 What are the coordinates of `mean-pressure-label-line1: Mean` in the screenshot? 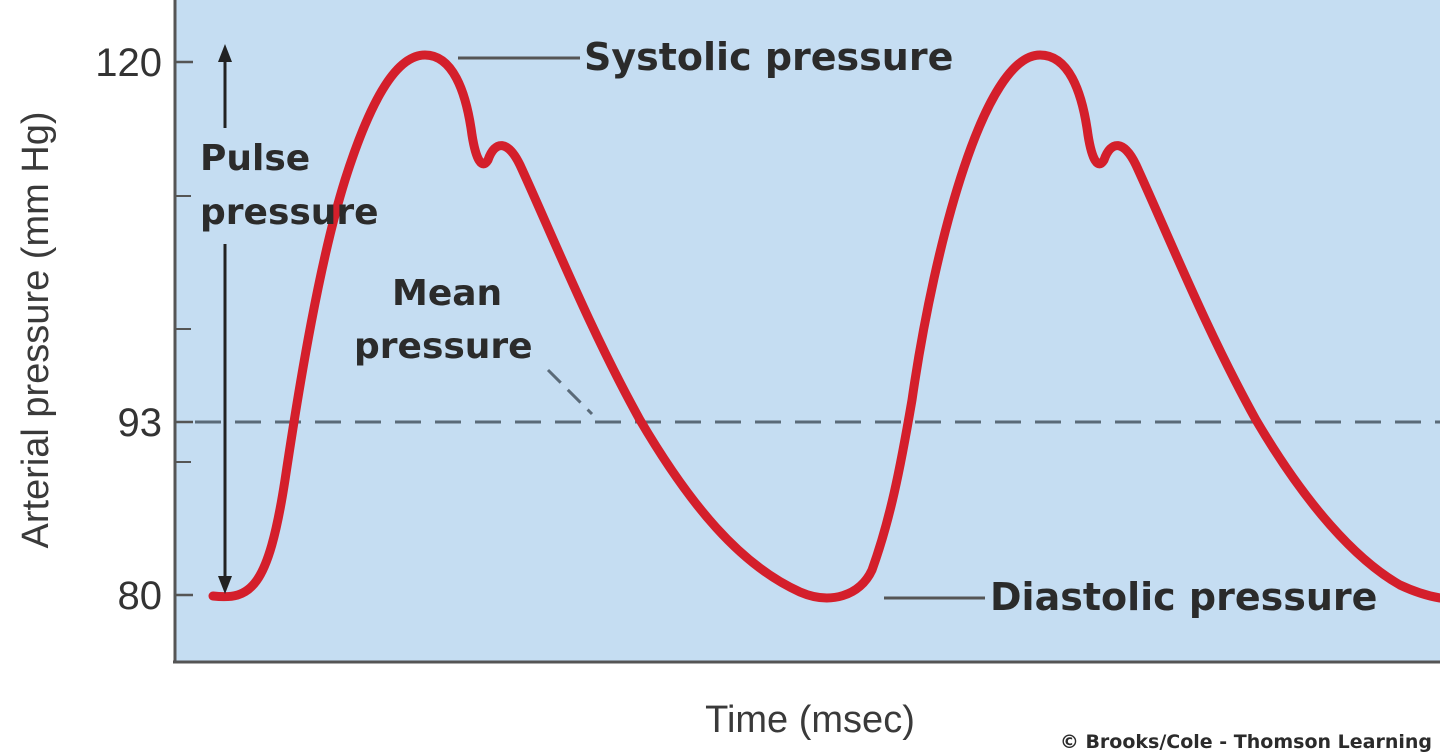 It's located at (447, 293).